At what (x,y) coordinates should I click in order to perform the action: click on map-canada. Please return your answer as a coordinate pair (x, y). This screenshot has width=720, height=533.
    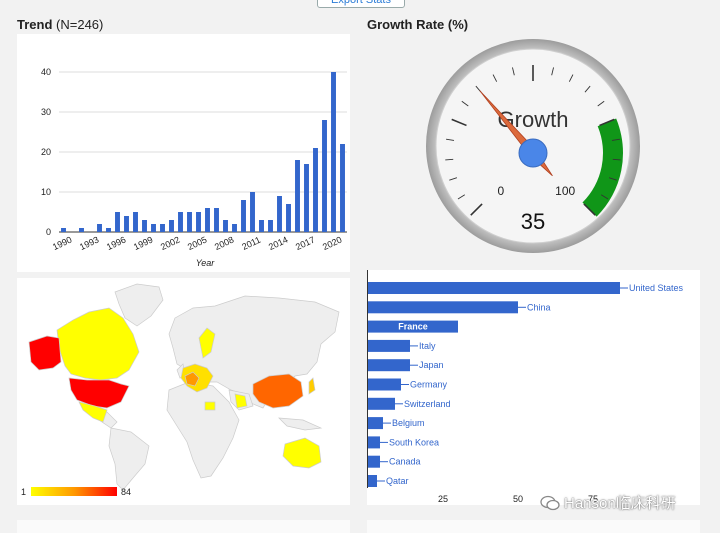
    Looking at the image, I should click on (98, 344).